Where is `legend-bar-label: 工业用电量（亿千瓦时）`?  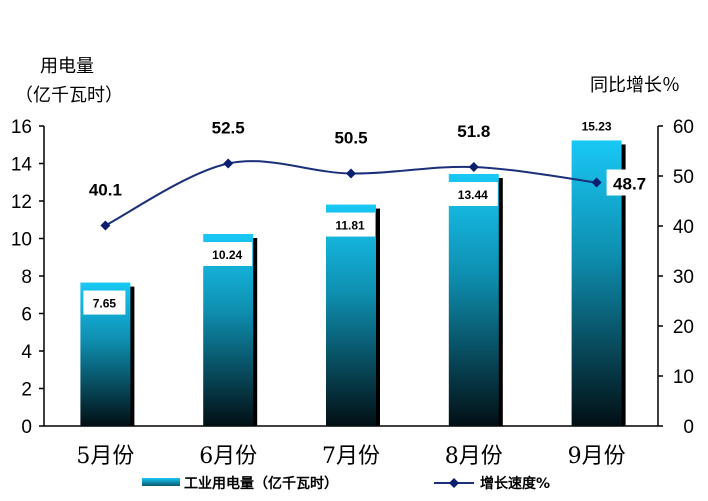
legend-bar-label: 工业用电量（亿千瓦时） is located at coordinates (261, 483).